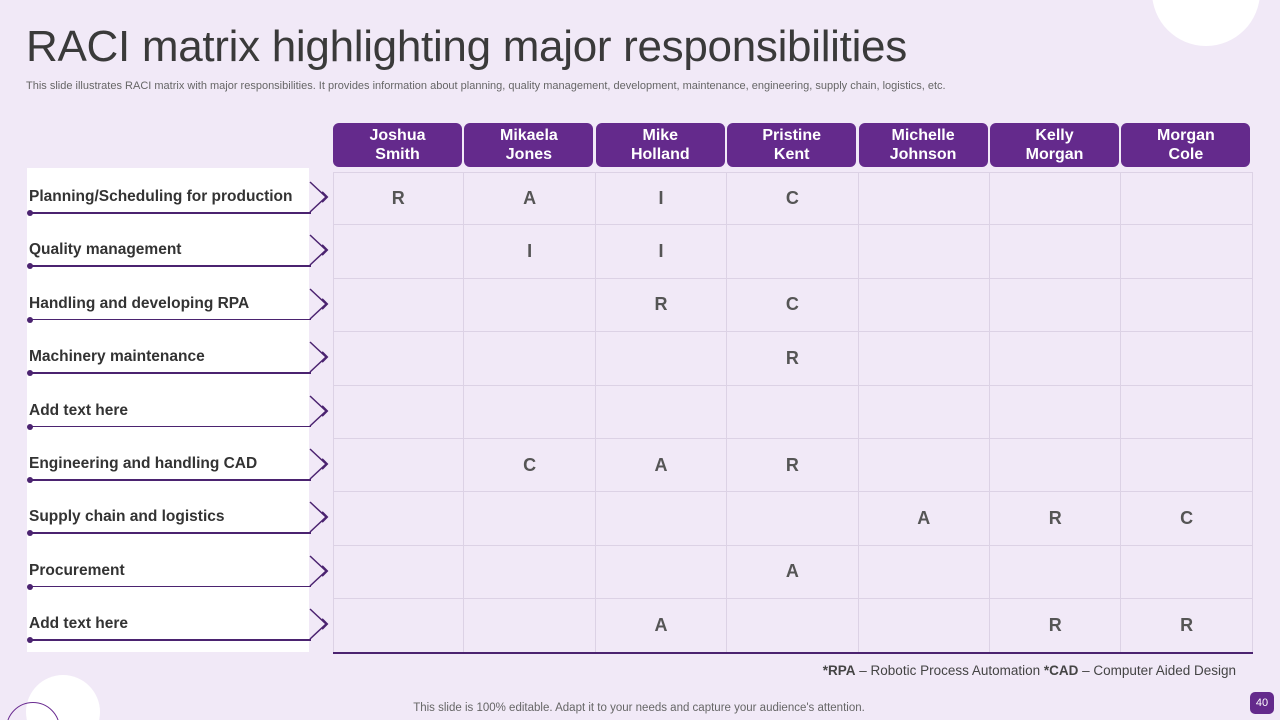 Image resolution: width=1280 pixels, height=720 pixels. I want to click on page-number-badge: 40, so click(1262, 703).